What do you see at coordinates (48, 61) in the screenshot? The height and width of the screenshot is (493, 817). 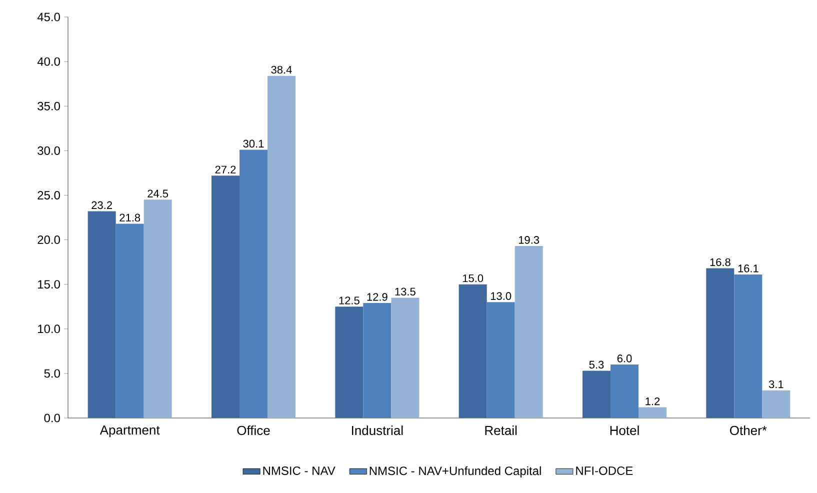 I see `y-tick-label: 40.0` at bounding box center [48, 61].